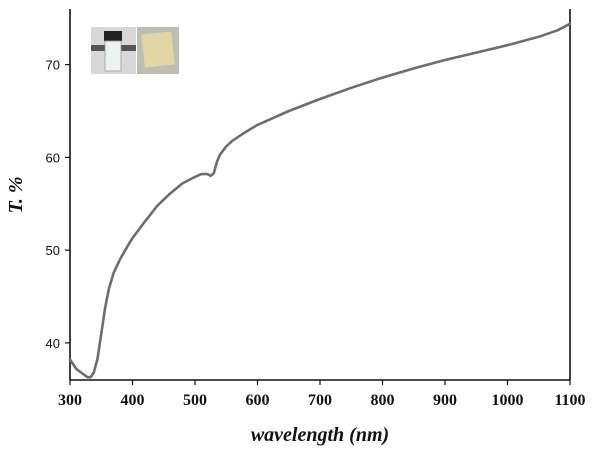 The width and height of the screenshot is (600, 455). I want to click on x-axis-title: wavelength (nm), so click(320, 435).